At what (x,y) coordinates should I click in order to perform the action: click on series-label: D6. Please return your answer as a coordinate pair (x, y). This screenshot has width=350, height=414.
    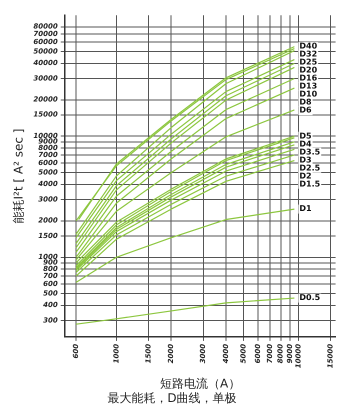
    Looking at the image, I should click on (305, 110).